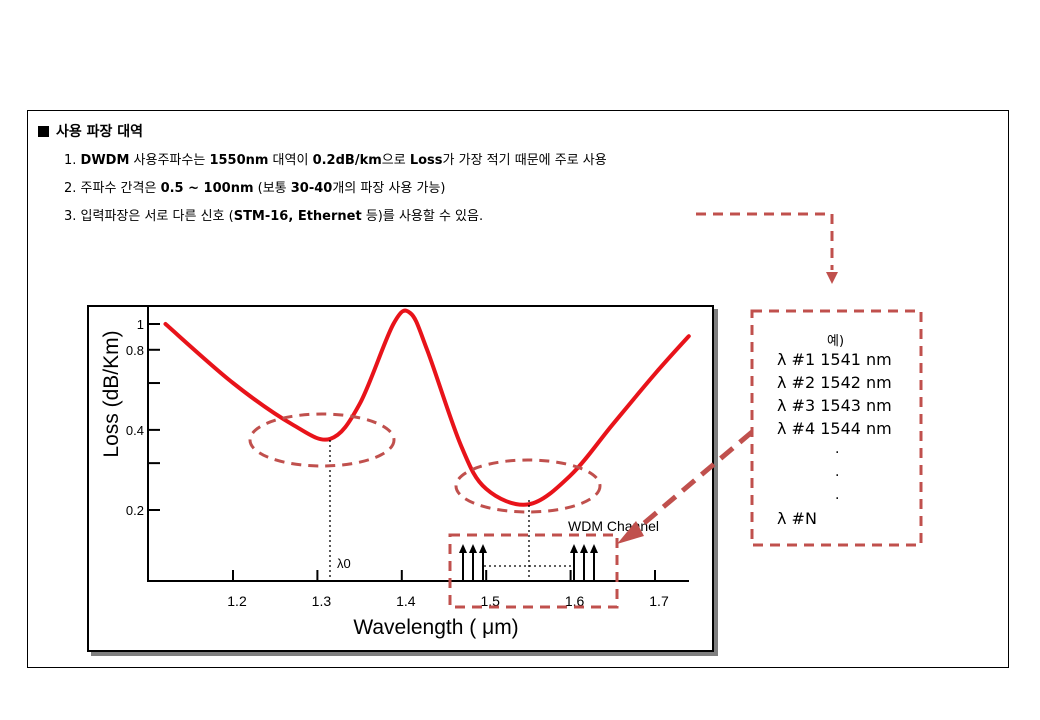 The height and width of the screenshot is (720, 1040). Describe the element at coordinates (659, 601) in the screenshot. I see `x-tick-label: 1.7` at that location.